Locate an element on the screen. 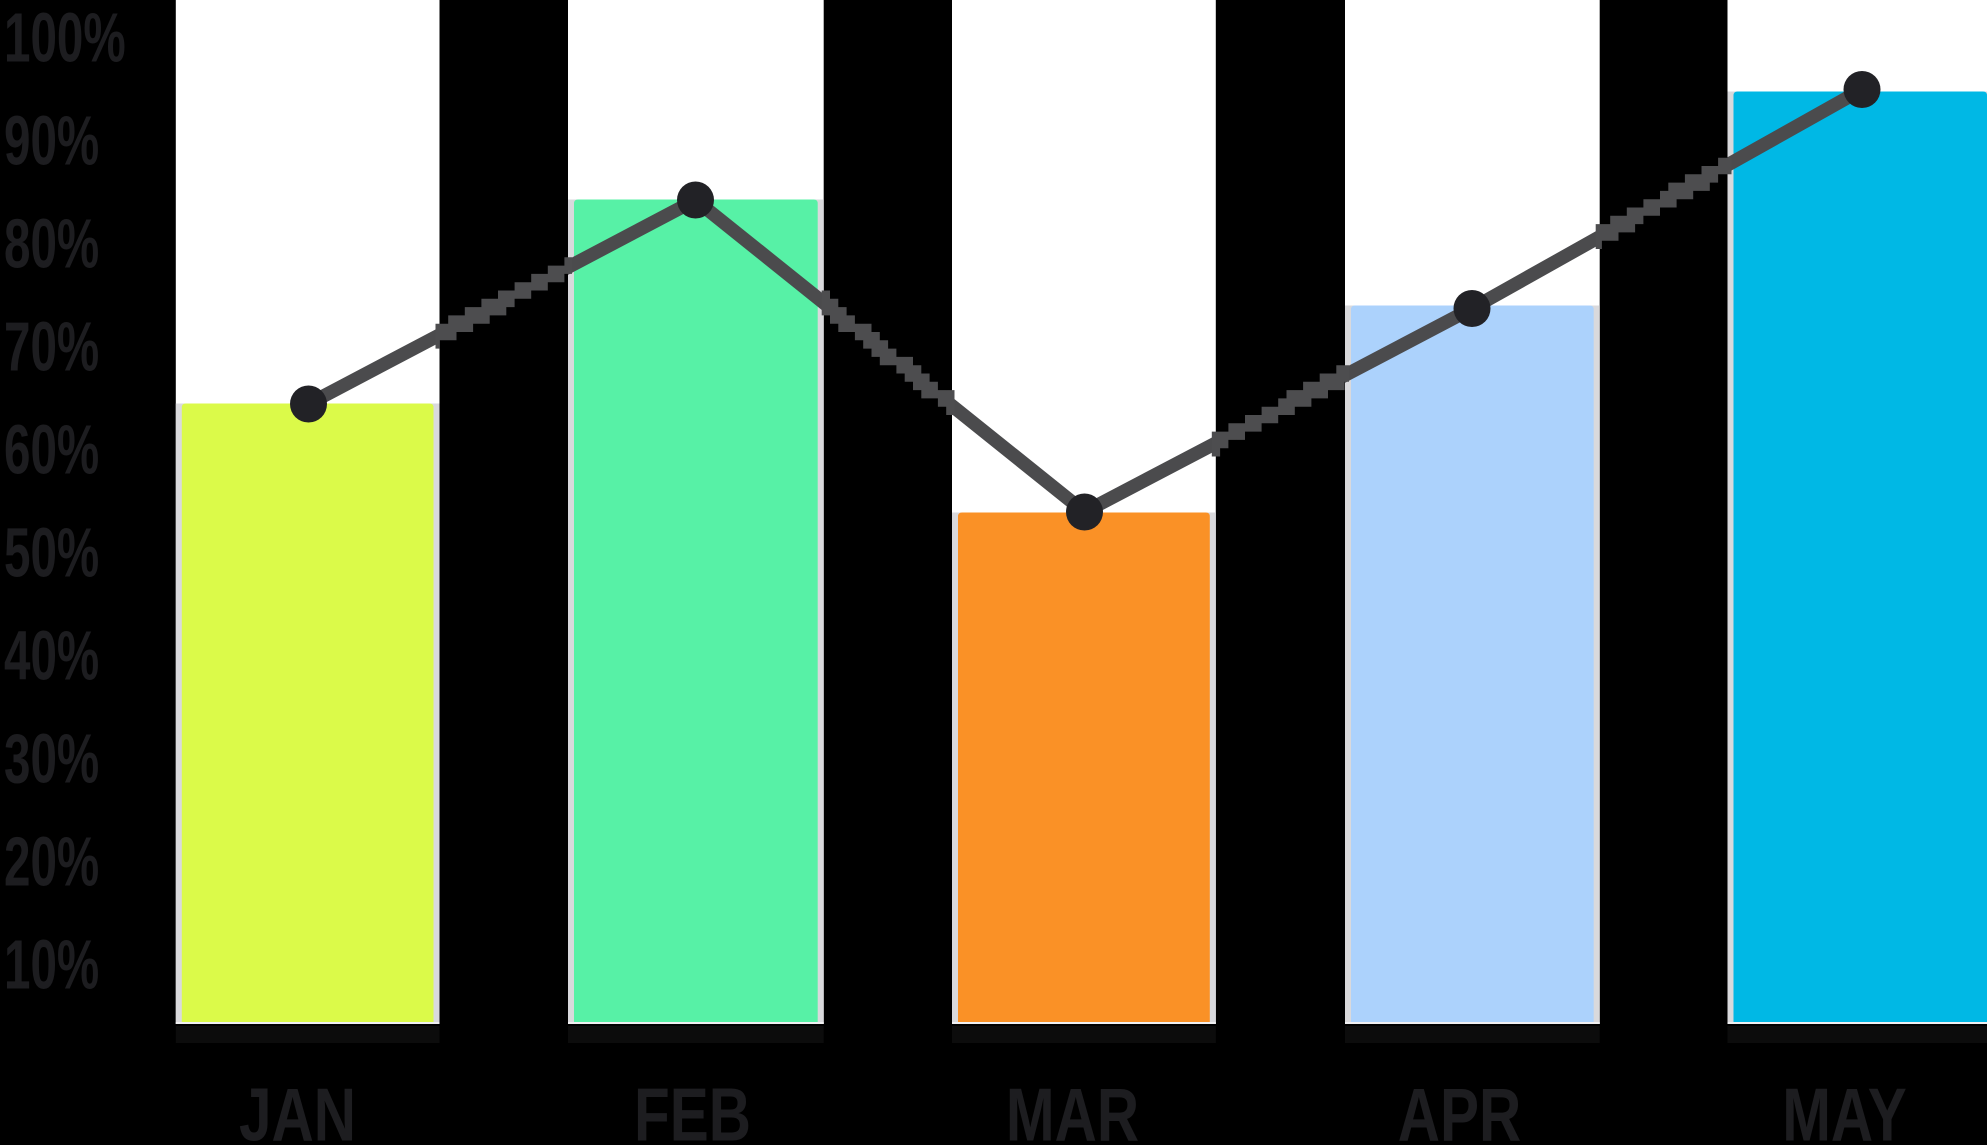  svg-text: 30% is located at coordinates (51, 758).